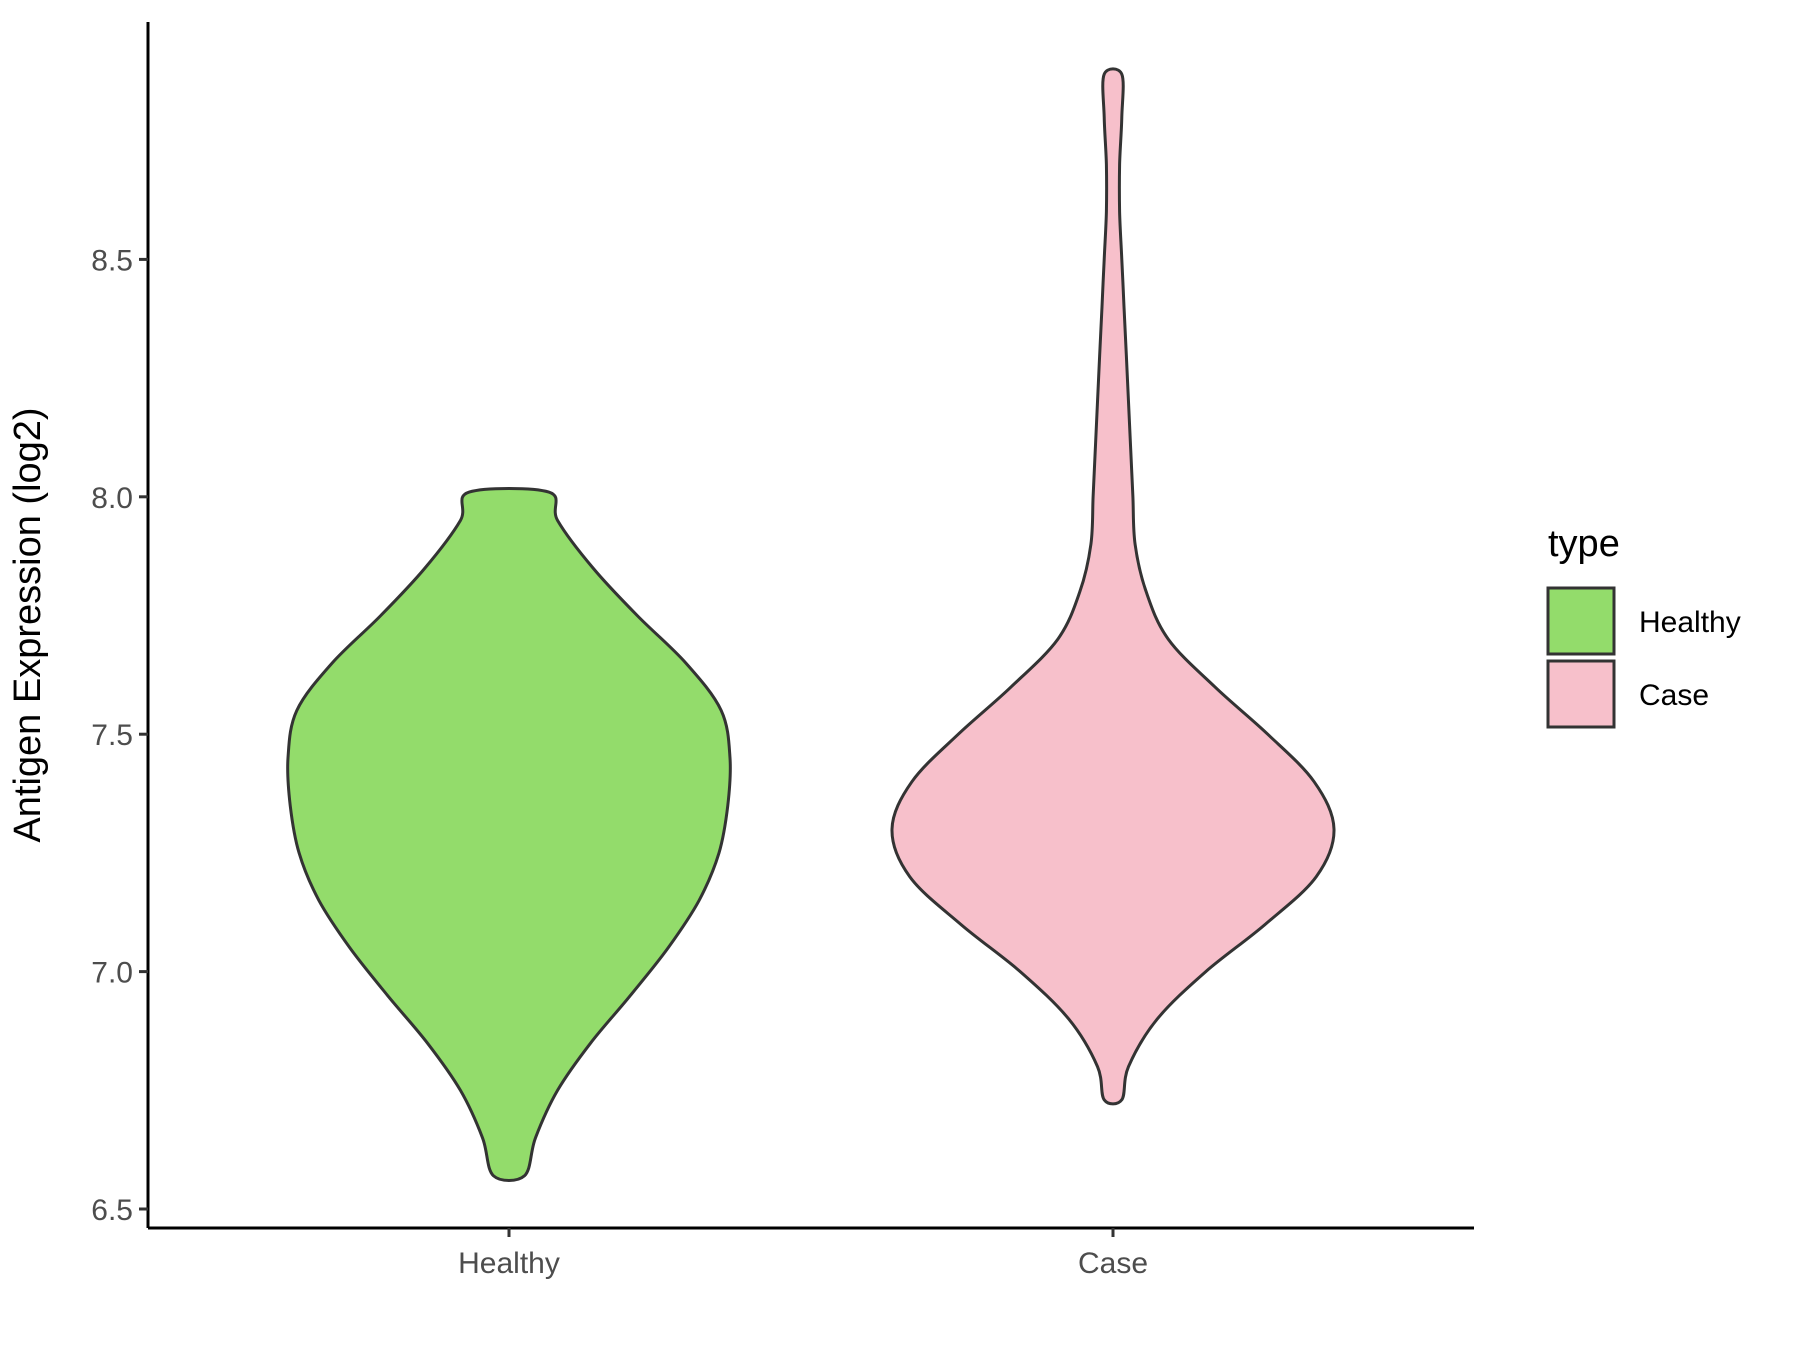  I want to click on x-axis: Healthy Case, so click(811, 1253).